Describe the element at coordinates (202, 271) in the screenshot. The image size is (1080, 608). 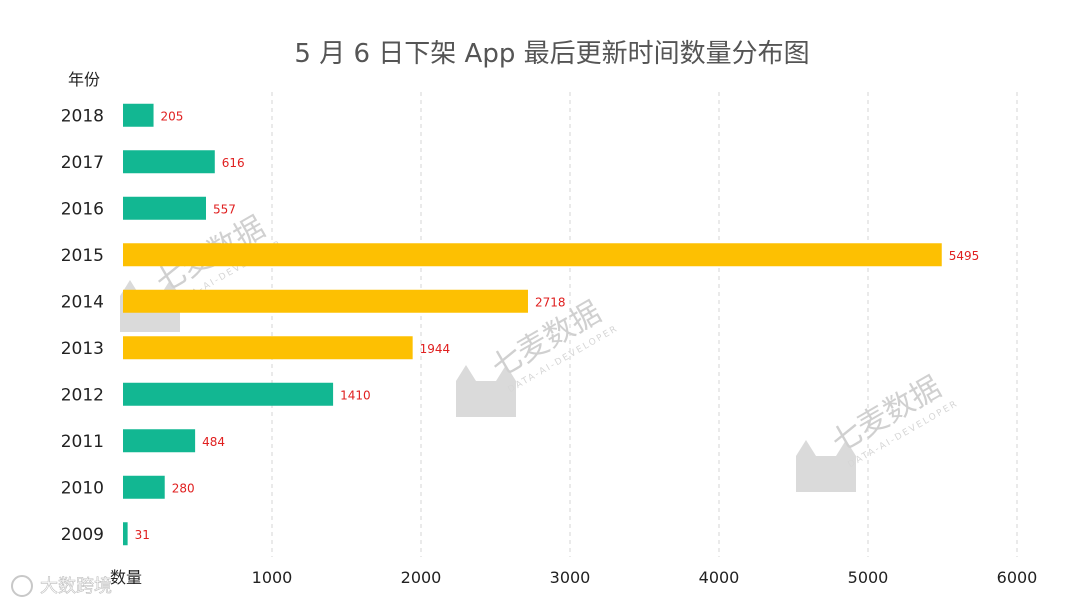
I see `watermark-1: 七麦数据 DATA-AI-DEVELOPER` at that location.